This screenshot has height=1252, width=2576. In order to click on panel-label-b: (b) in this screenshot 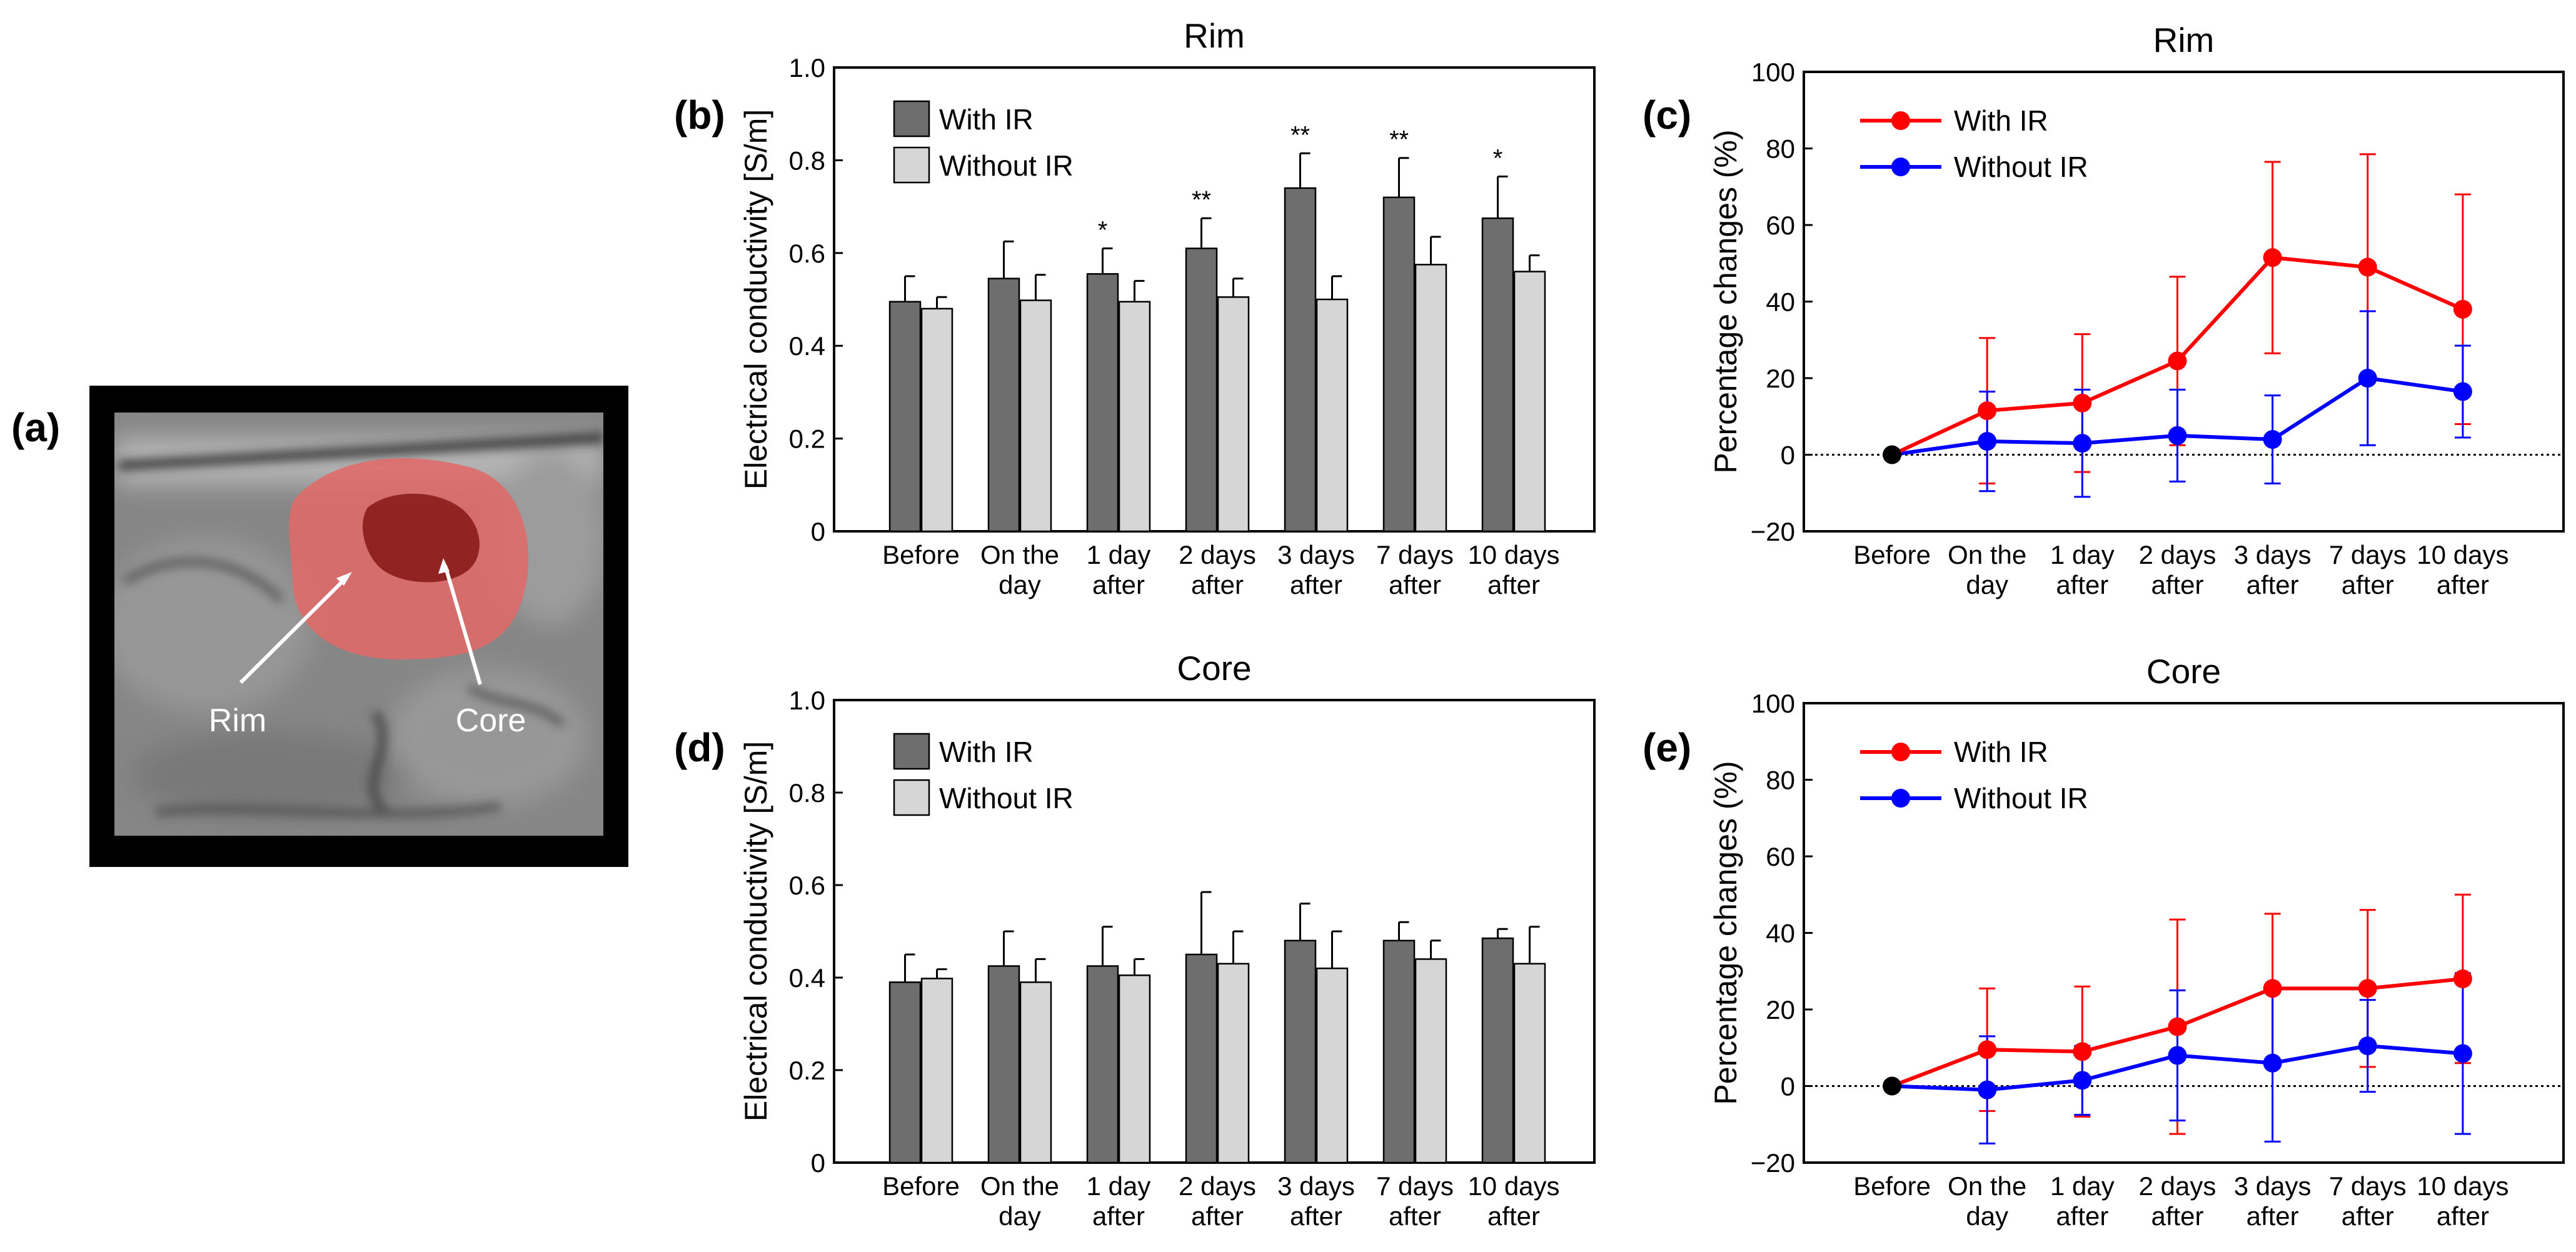, I will do `click(699, 115)`.